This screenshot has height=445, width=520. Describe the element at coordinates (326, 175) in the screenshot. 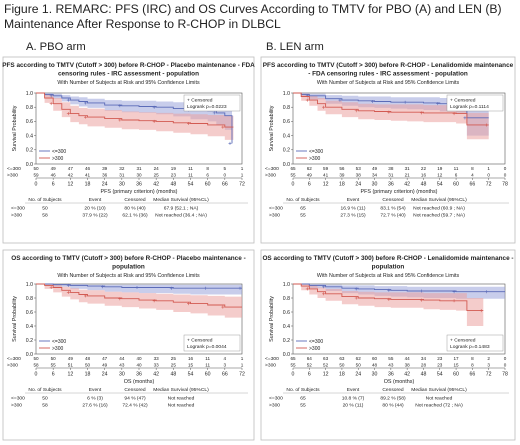

I see `at-risk-count: 41` at that location.